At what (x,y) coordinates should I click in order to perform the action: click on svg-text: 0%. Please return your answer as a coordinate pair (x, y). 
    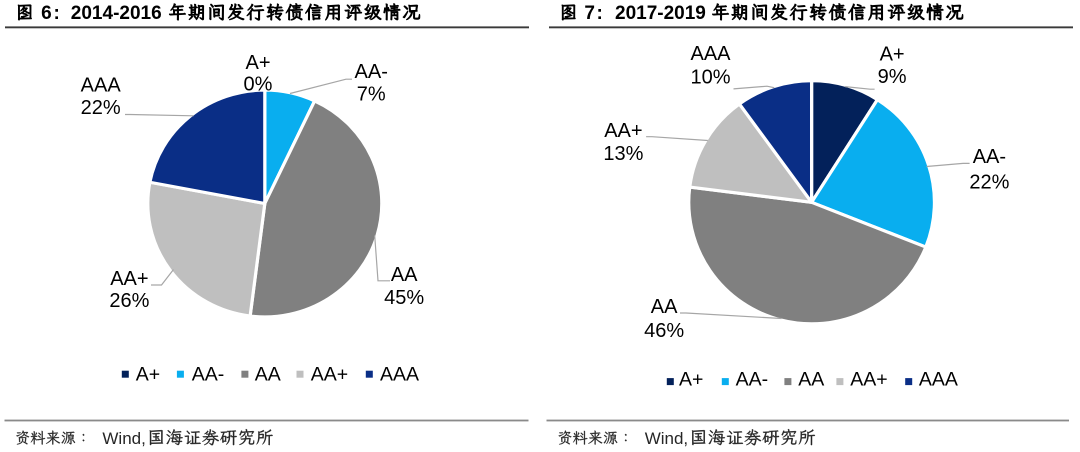
    Looking at the image, I should click on (258, 85).